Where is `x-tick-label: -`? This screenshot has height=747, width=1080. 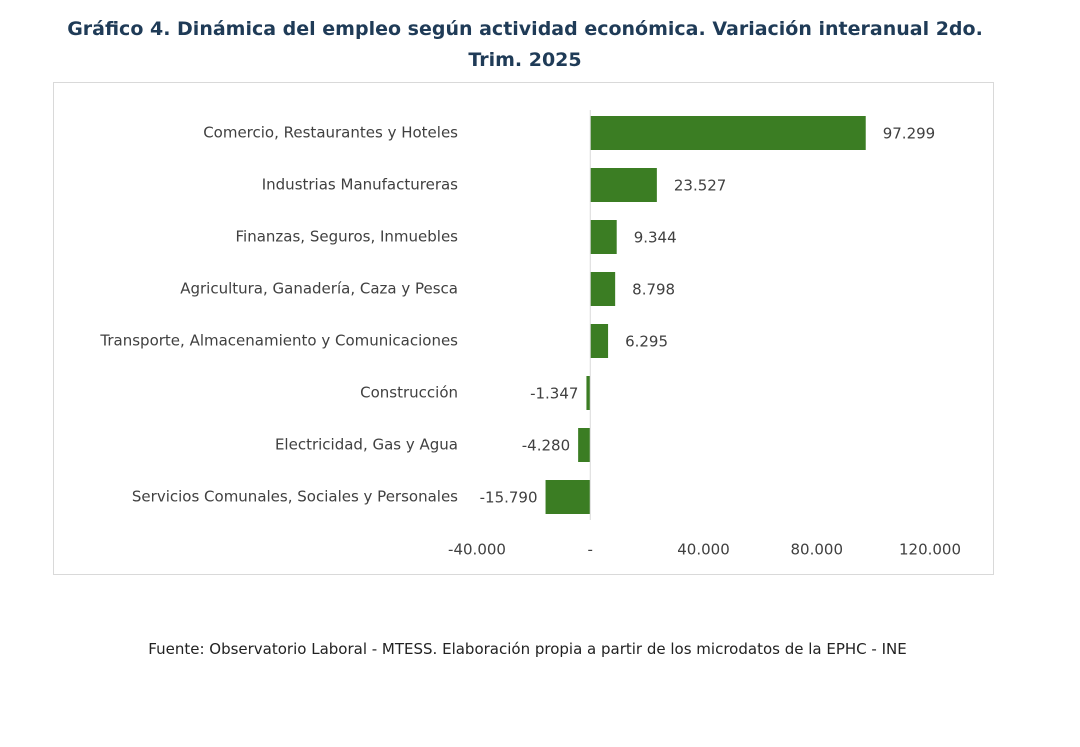
x-tick-label: - is located at coordinates (590, 550).